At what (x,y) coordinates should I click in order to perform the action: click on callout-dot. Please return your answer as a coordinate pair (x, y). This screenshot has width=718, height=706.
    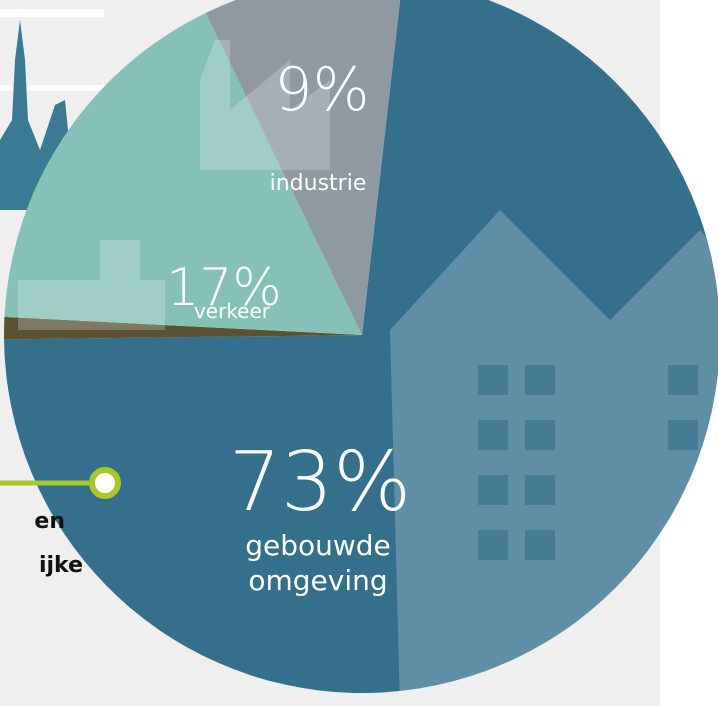
    Looking at the image, I should click on (105, 483).